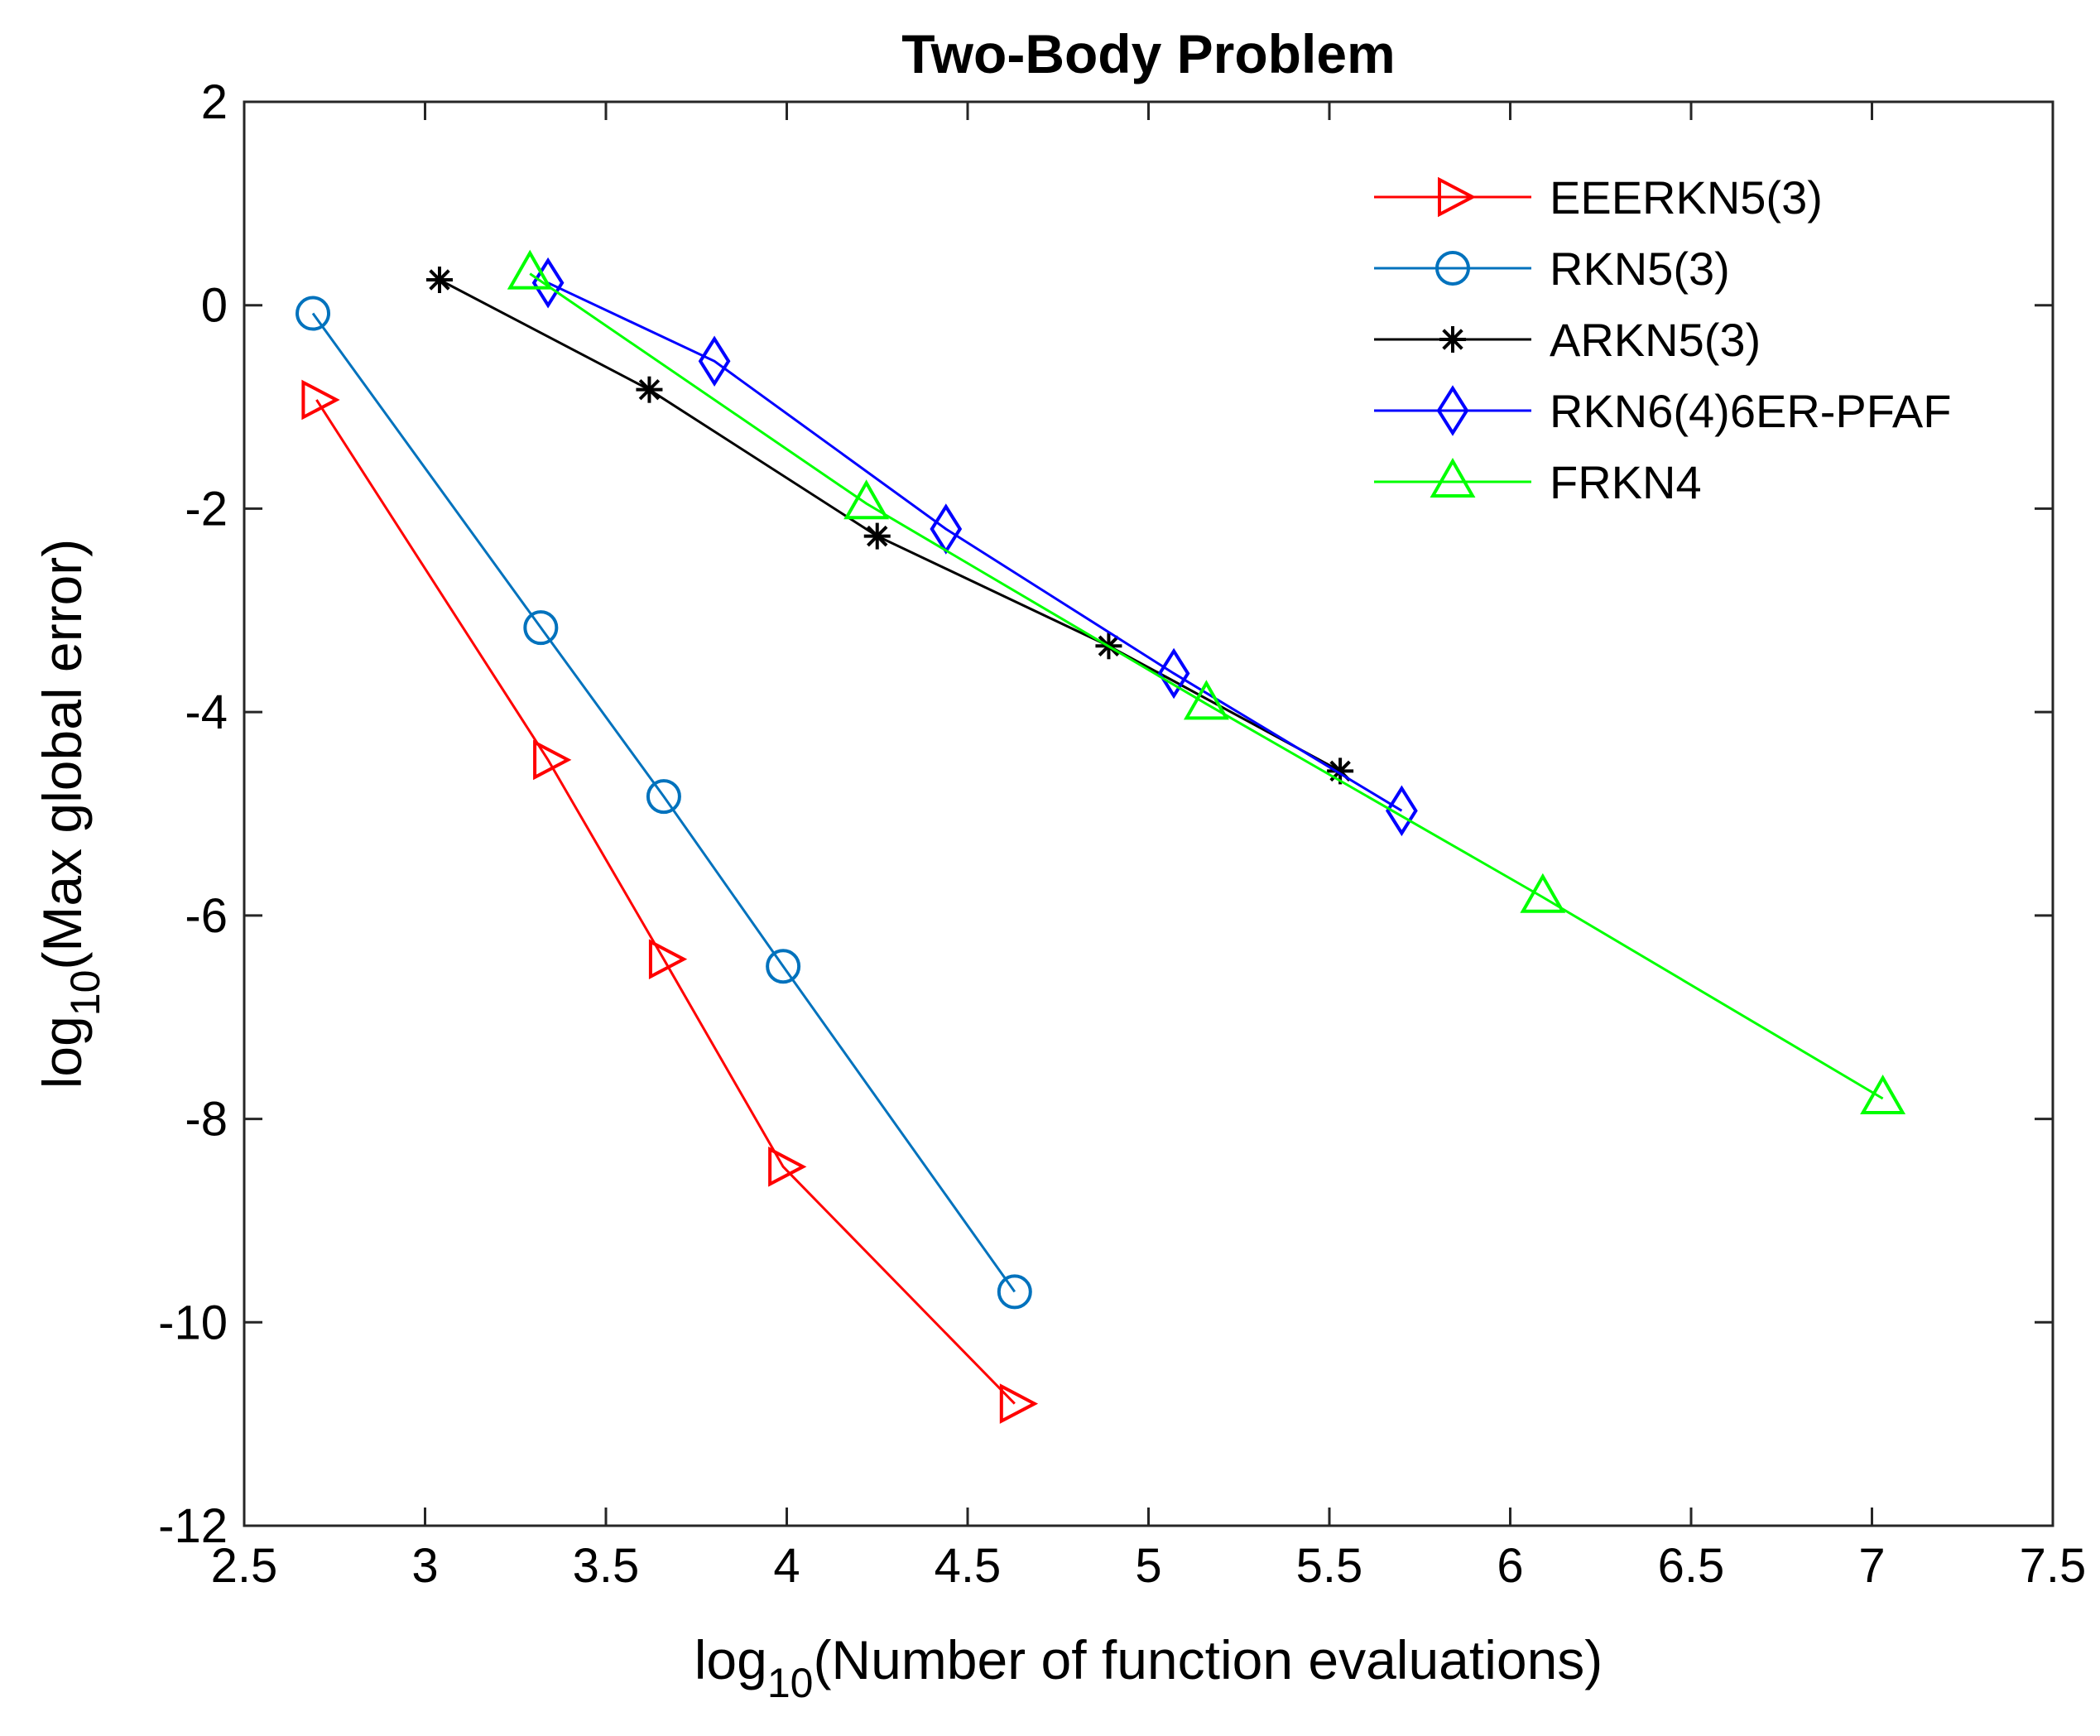 The width and height of the screenshot is (2100, 1736). Describe the element at coordinates (1148, 1566) in the screenshot. I see `x-tick-label: 5` at that location.